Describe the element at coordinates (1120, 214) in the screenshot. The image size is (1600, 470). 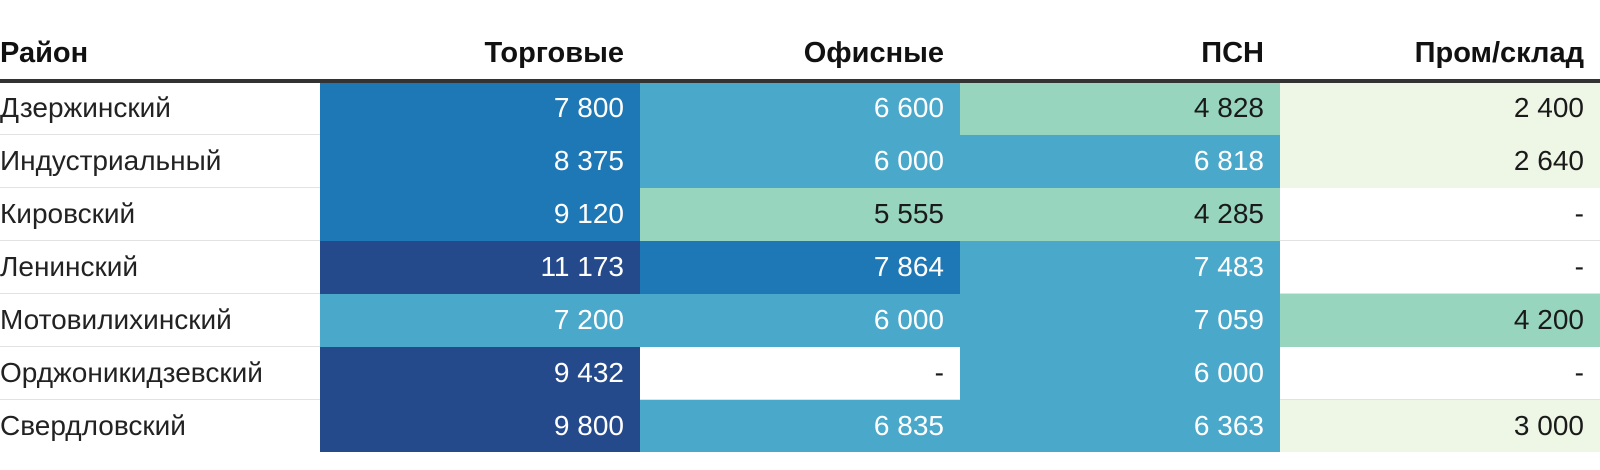
I see `cell-psn: 4 285` at that location.